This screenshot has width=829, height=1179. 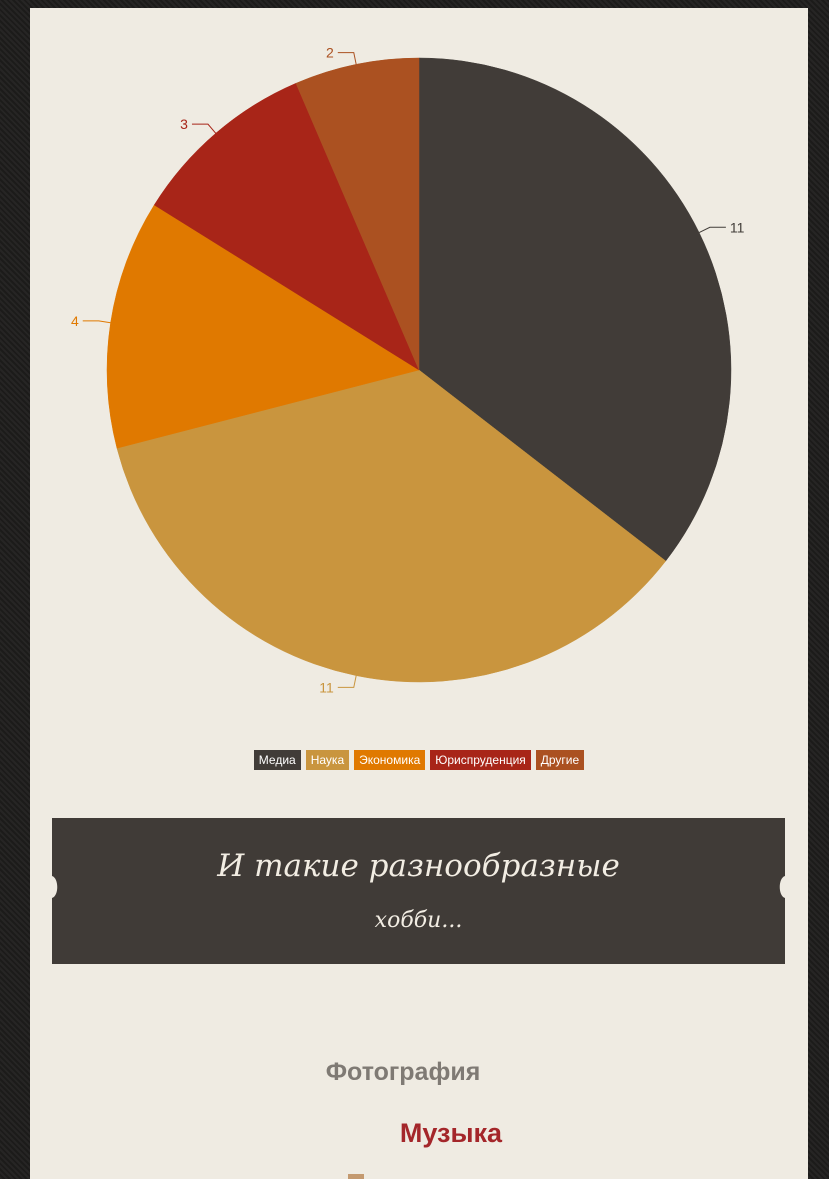 What do you see at coordinates (560, 760) in the screenshot?
I see `legend-item-4: Другие` at bounding box center [560, 760].